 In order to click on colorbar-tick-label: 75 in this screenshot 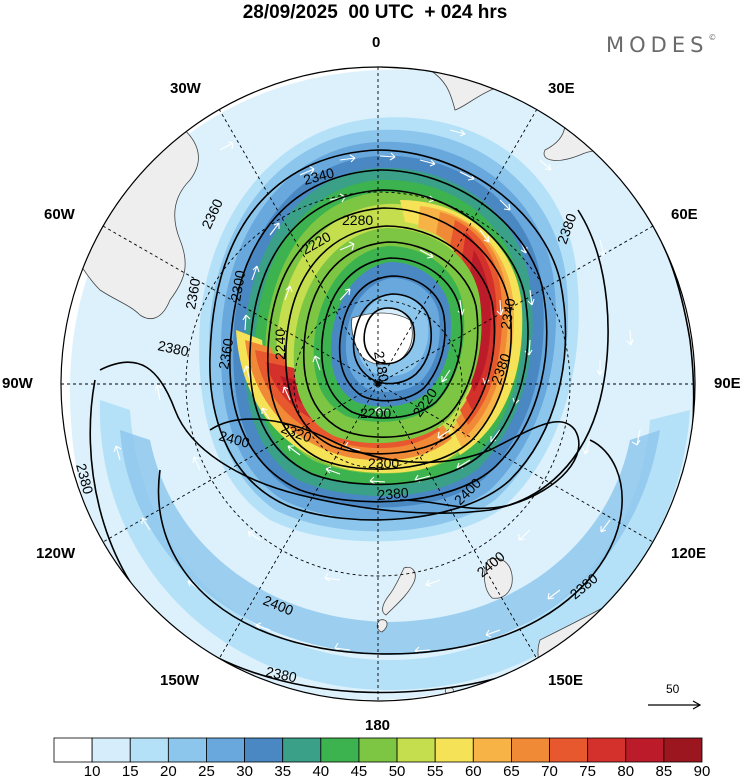, I will do `click(587, 771)`.